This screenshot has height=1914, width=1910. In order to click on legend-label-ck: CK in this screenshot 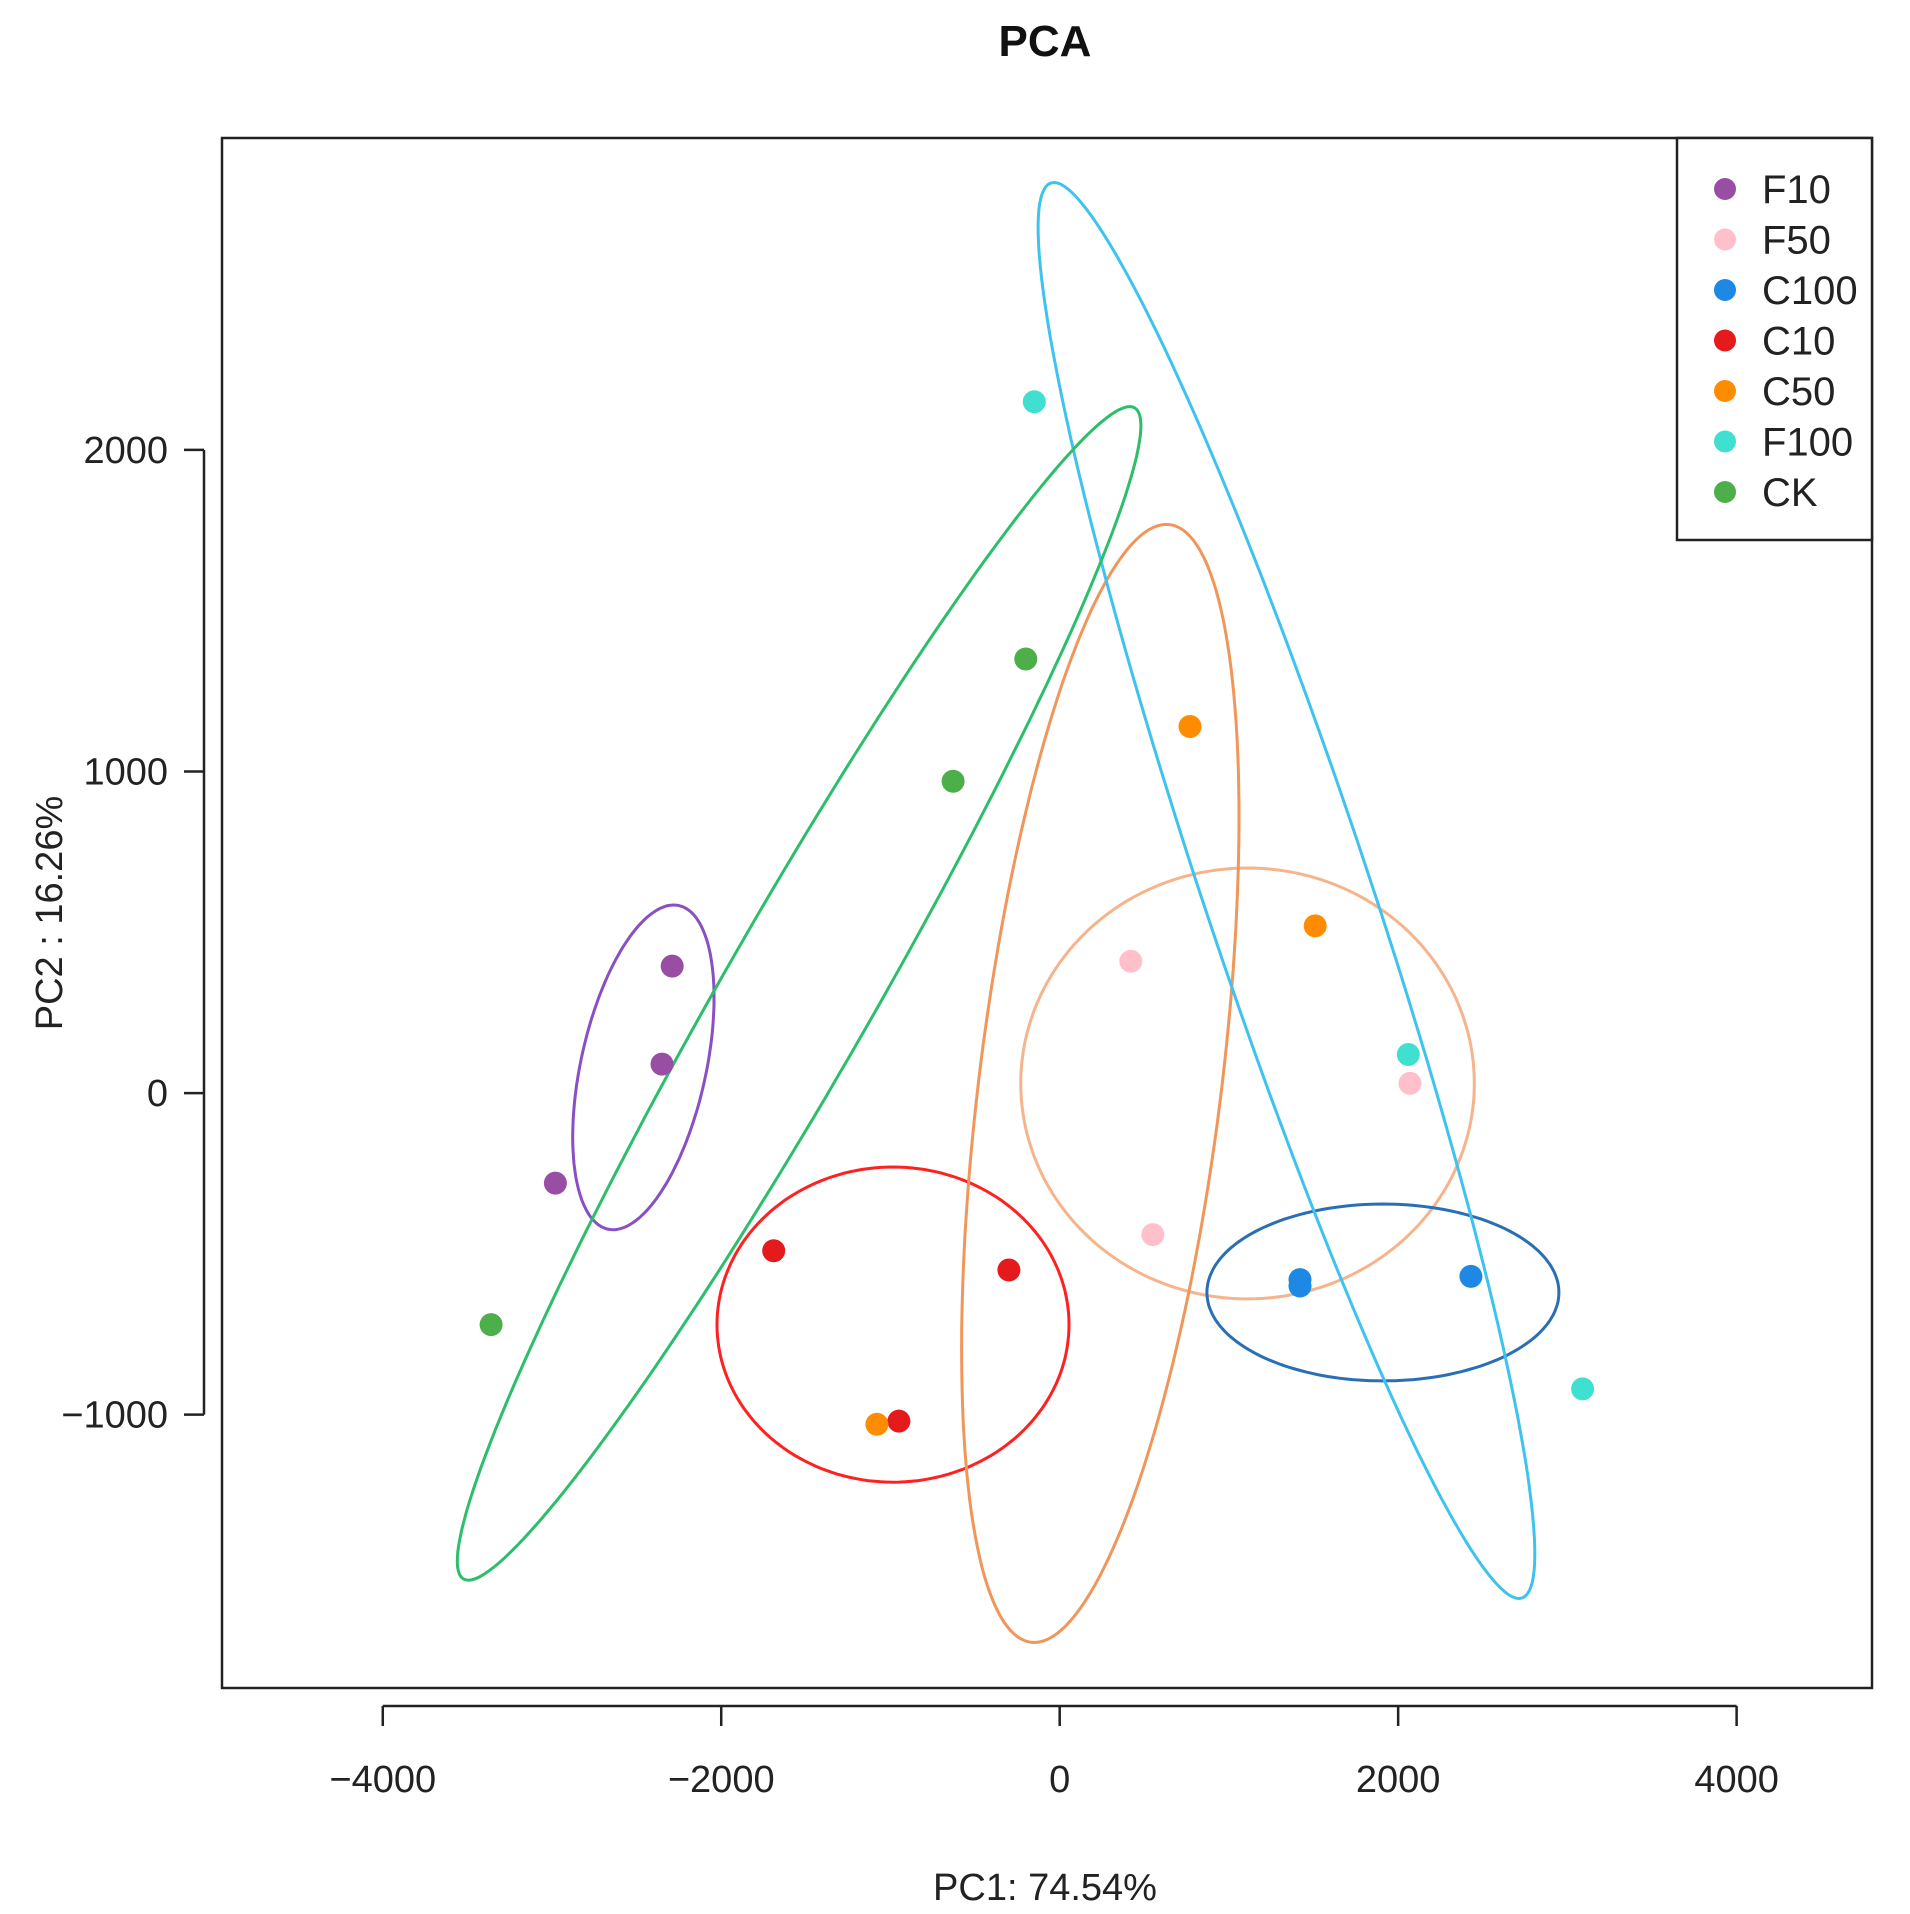, I will do `click(1790, 493)`.